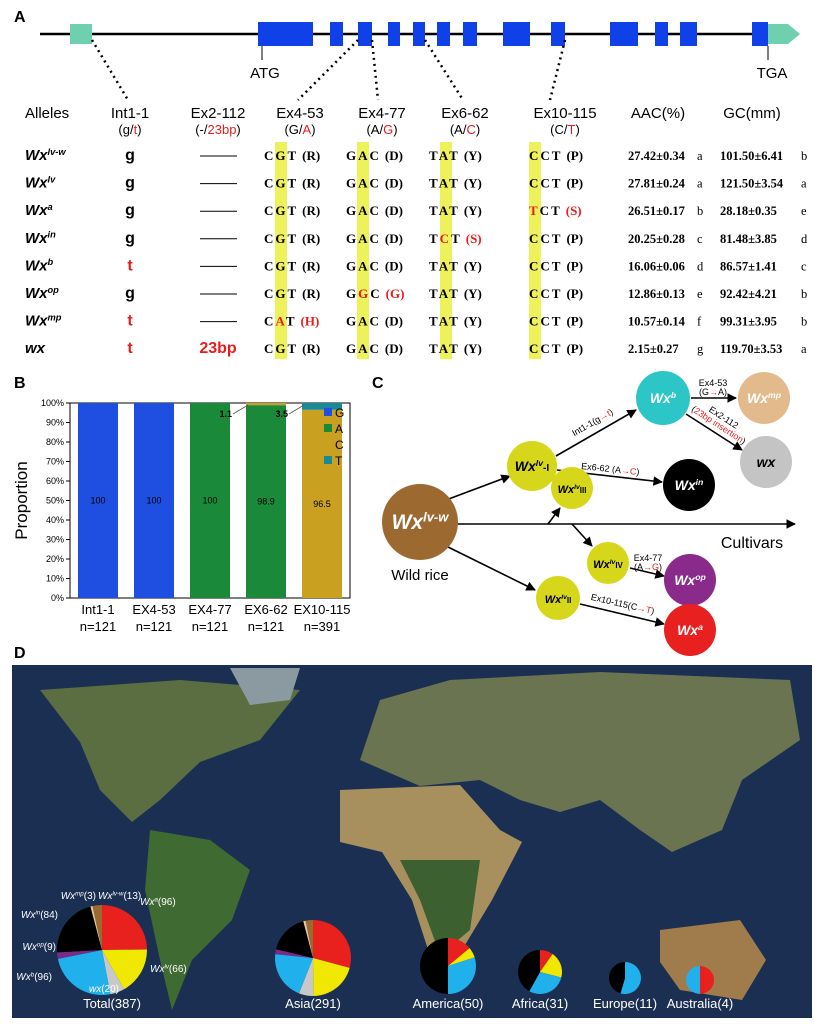 Image resolution: width=824 pixels, height=1024 pixels. Describe the element at coordinates (39, 265) in the screenshot. I see `allele-name: Wxb` at that location.